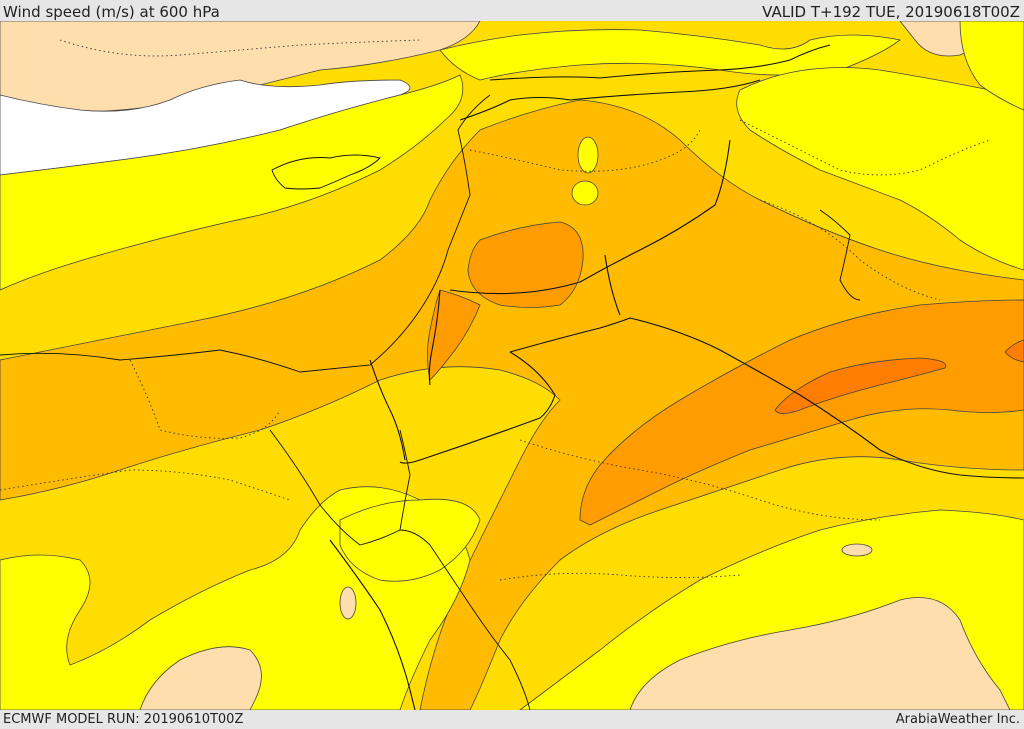 The image size is (1024, 729). What do you see at coordinates (372, 624) in the screenshot?
I see `saudi-red-sea-border` at bounding box center [372, 624].